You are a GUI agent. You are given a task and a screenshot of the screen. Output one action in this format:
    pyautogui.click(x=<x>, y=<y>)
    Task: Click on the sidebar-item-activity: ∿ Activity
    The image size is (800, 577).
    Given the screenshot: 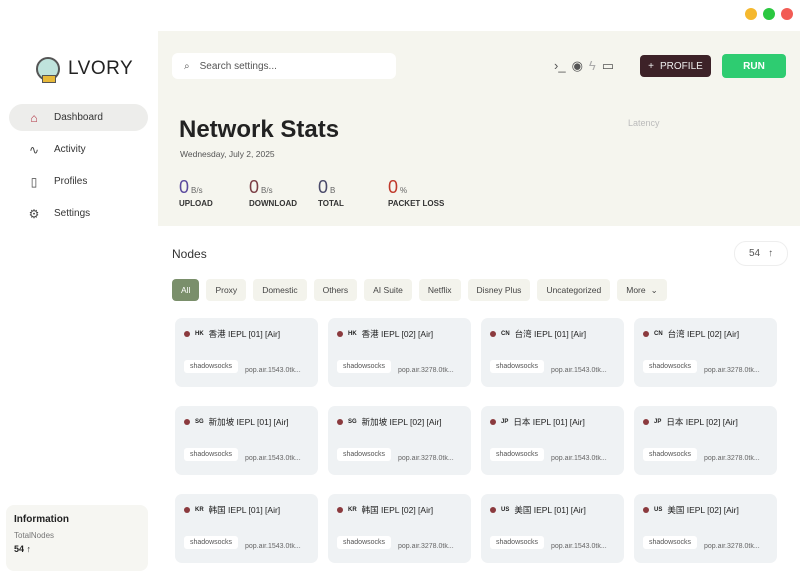 What is the action you would take?
    pyautogui.click(x=78, y=149)
    